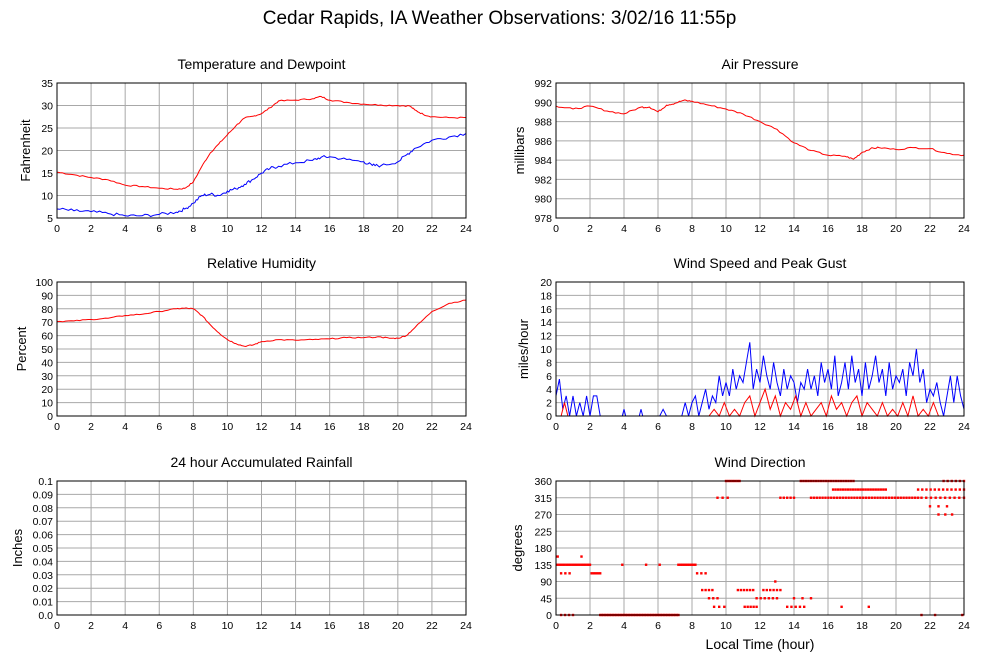 Image resolution: width=999 pixels, height=659 pixels. I want to click on y-tick-label: 4, so click(549, 390).